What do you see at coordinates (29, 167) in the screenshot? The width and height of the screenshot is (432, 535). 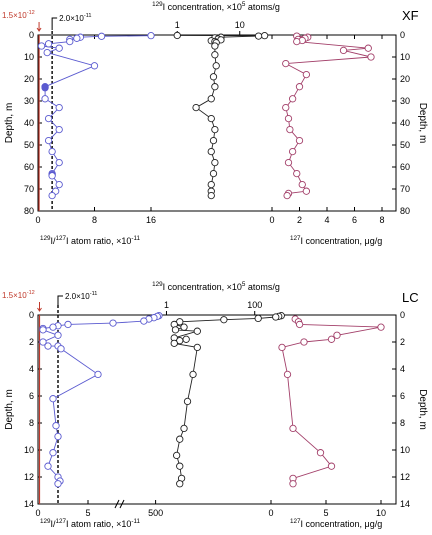 I see `xf-y-tick-label-left: 60` at bounding box center [29, 167].